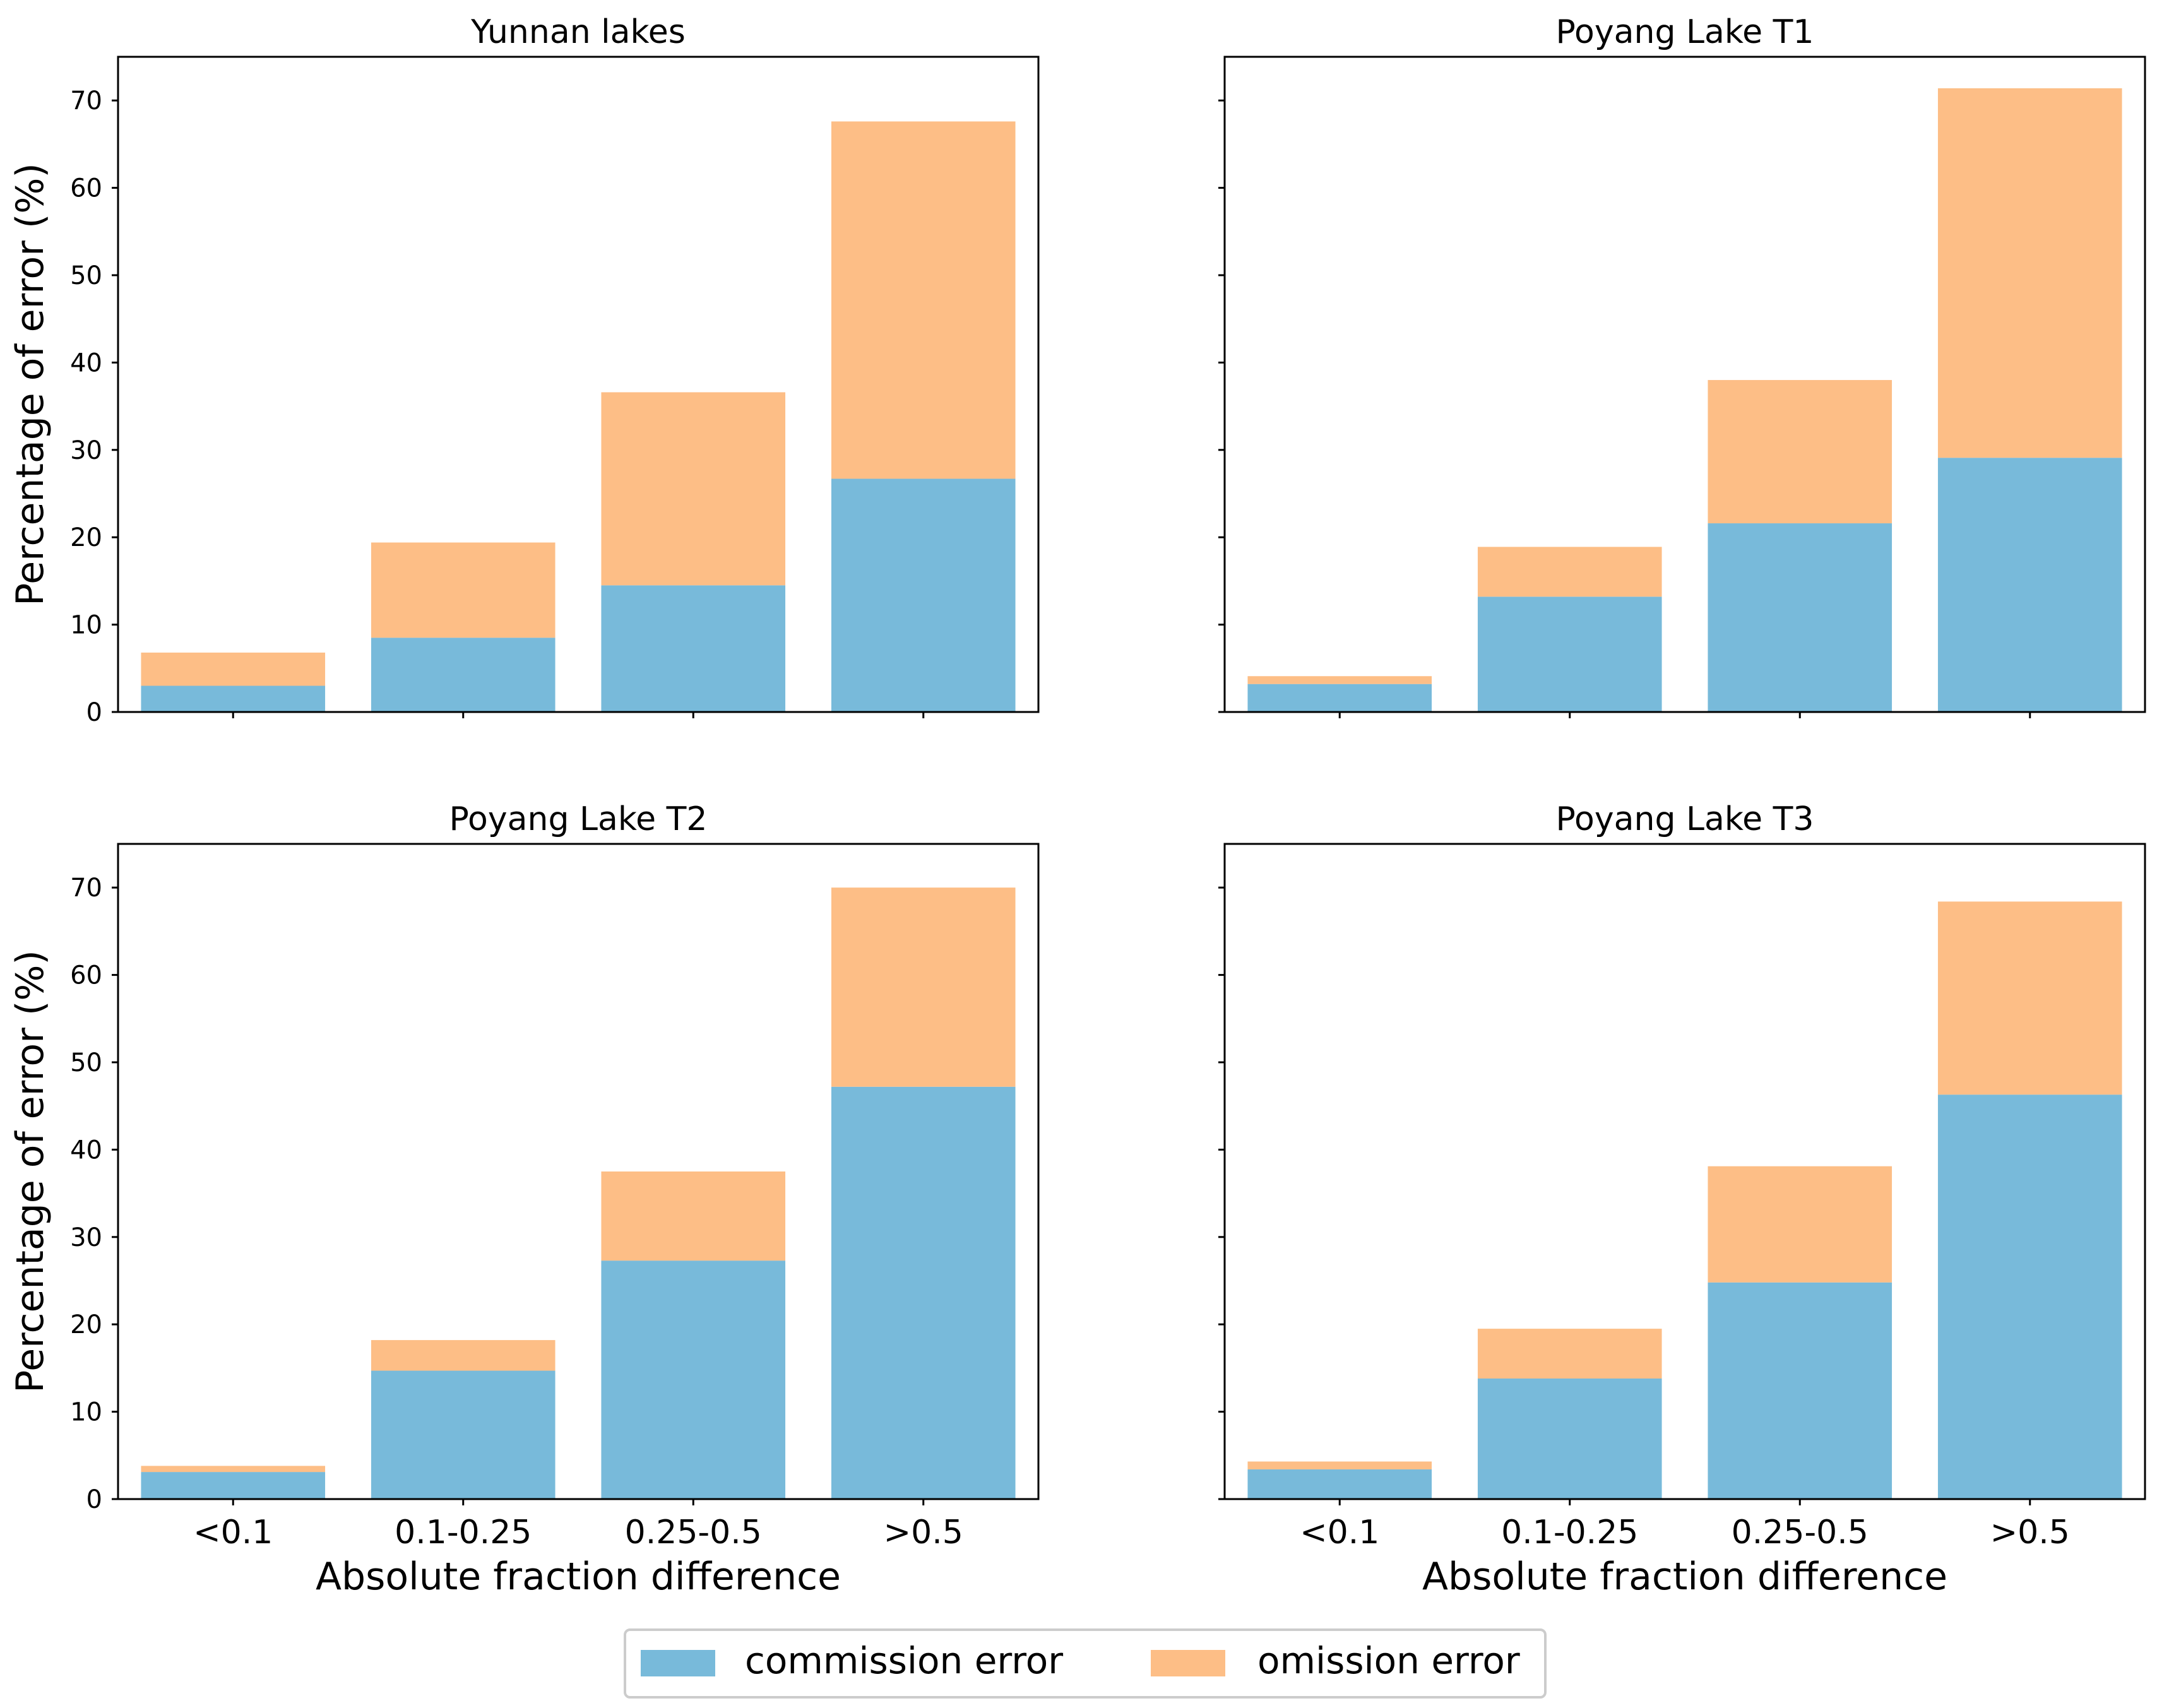 This screenshot has width=2157, height=1708. Describe the element at coordinates (1188, 1663) in the screenshot. I see `legend-swatch-omission` at that location.